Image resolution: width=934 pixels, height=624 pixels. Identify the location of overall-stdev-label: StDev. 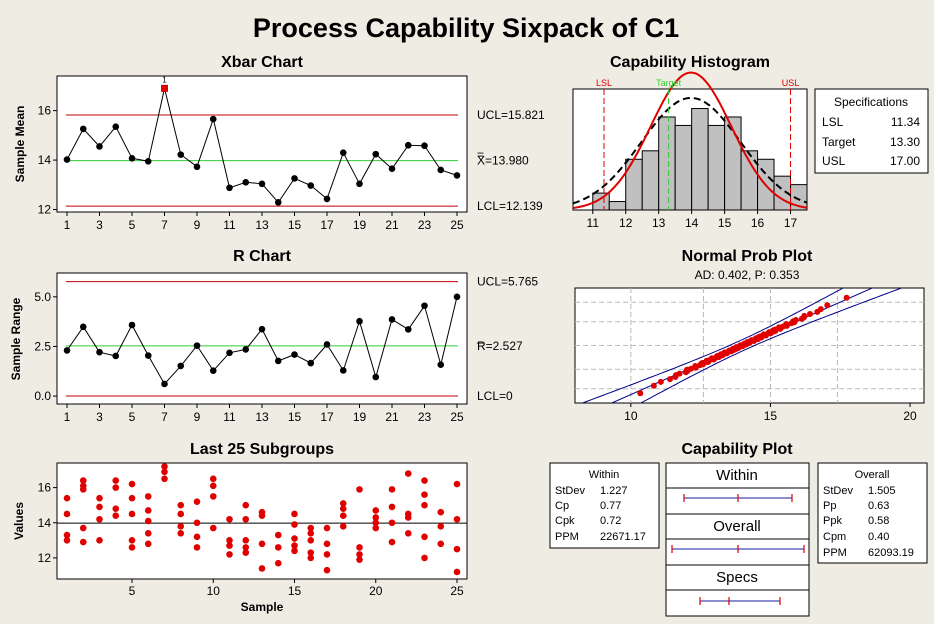
(838, 491).